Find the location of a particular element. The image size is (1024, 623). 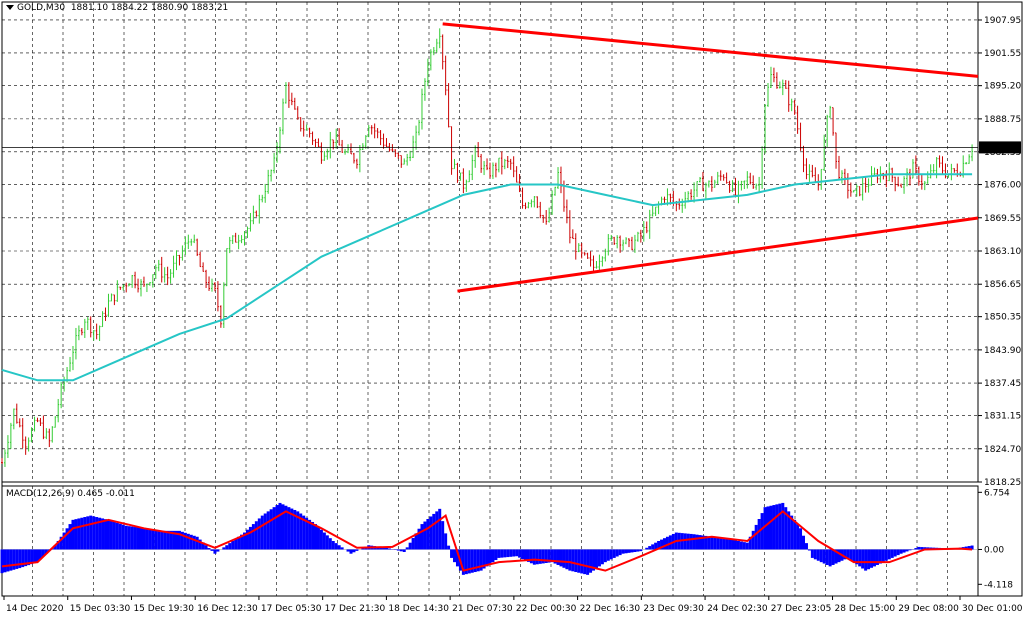

y-tick-label: 1907.95 is located at coordinates (1002, 21).